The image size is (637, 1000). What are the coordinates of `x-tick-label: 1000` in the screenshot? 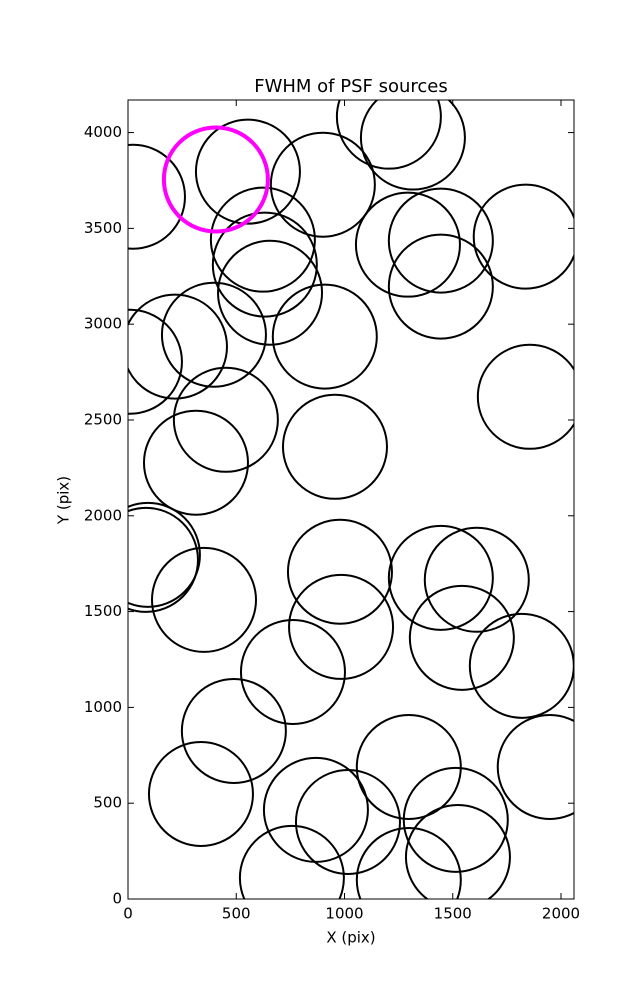 It's located at (344, 914).